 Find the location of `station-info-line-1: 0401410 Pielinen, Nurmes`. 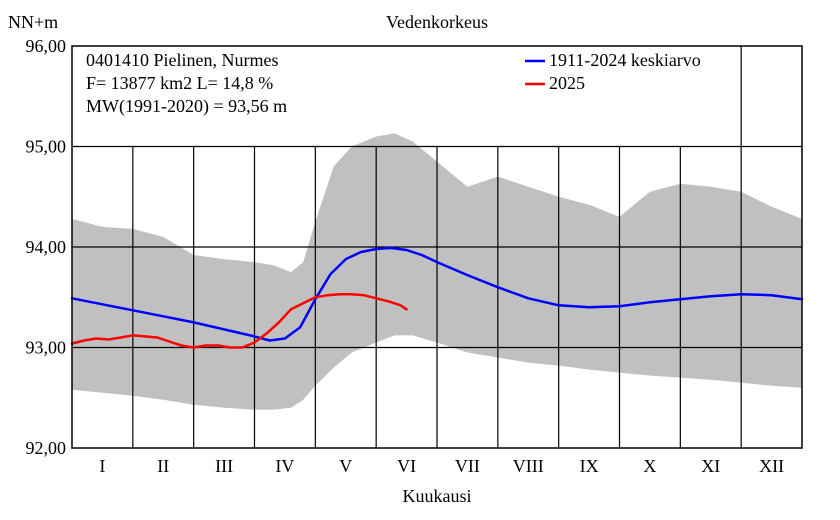

station-info-line-1: 0401410 Pielinen, Nurmes is located at coordinates (182, 60).